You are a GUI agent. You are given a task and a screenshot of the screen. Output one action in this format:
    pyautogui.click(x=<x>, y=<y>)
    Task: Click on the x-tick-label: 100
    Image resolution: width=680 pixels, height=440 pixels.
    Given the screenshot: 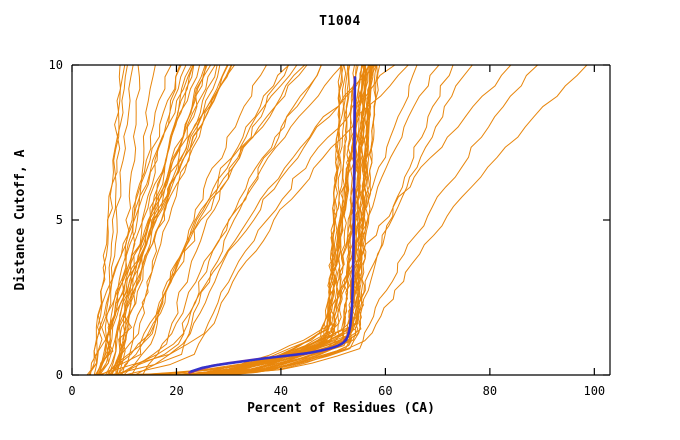 What is the action you would take?
    pyautogui.click(x=594, y=391)
    